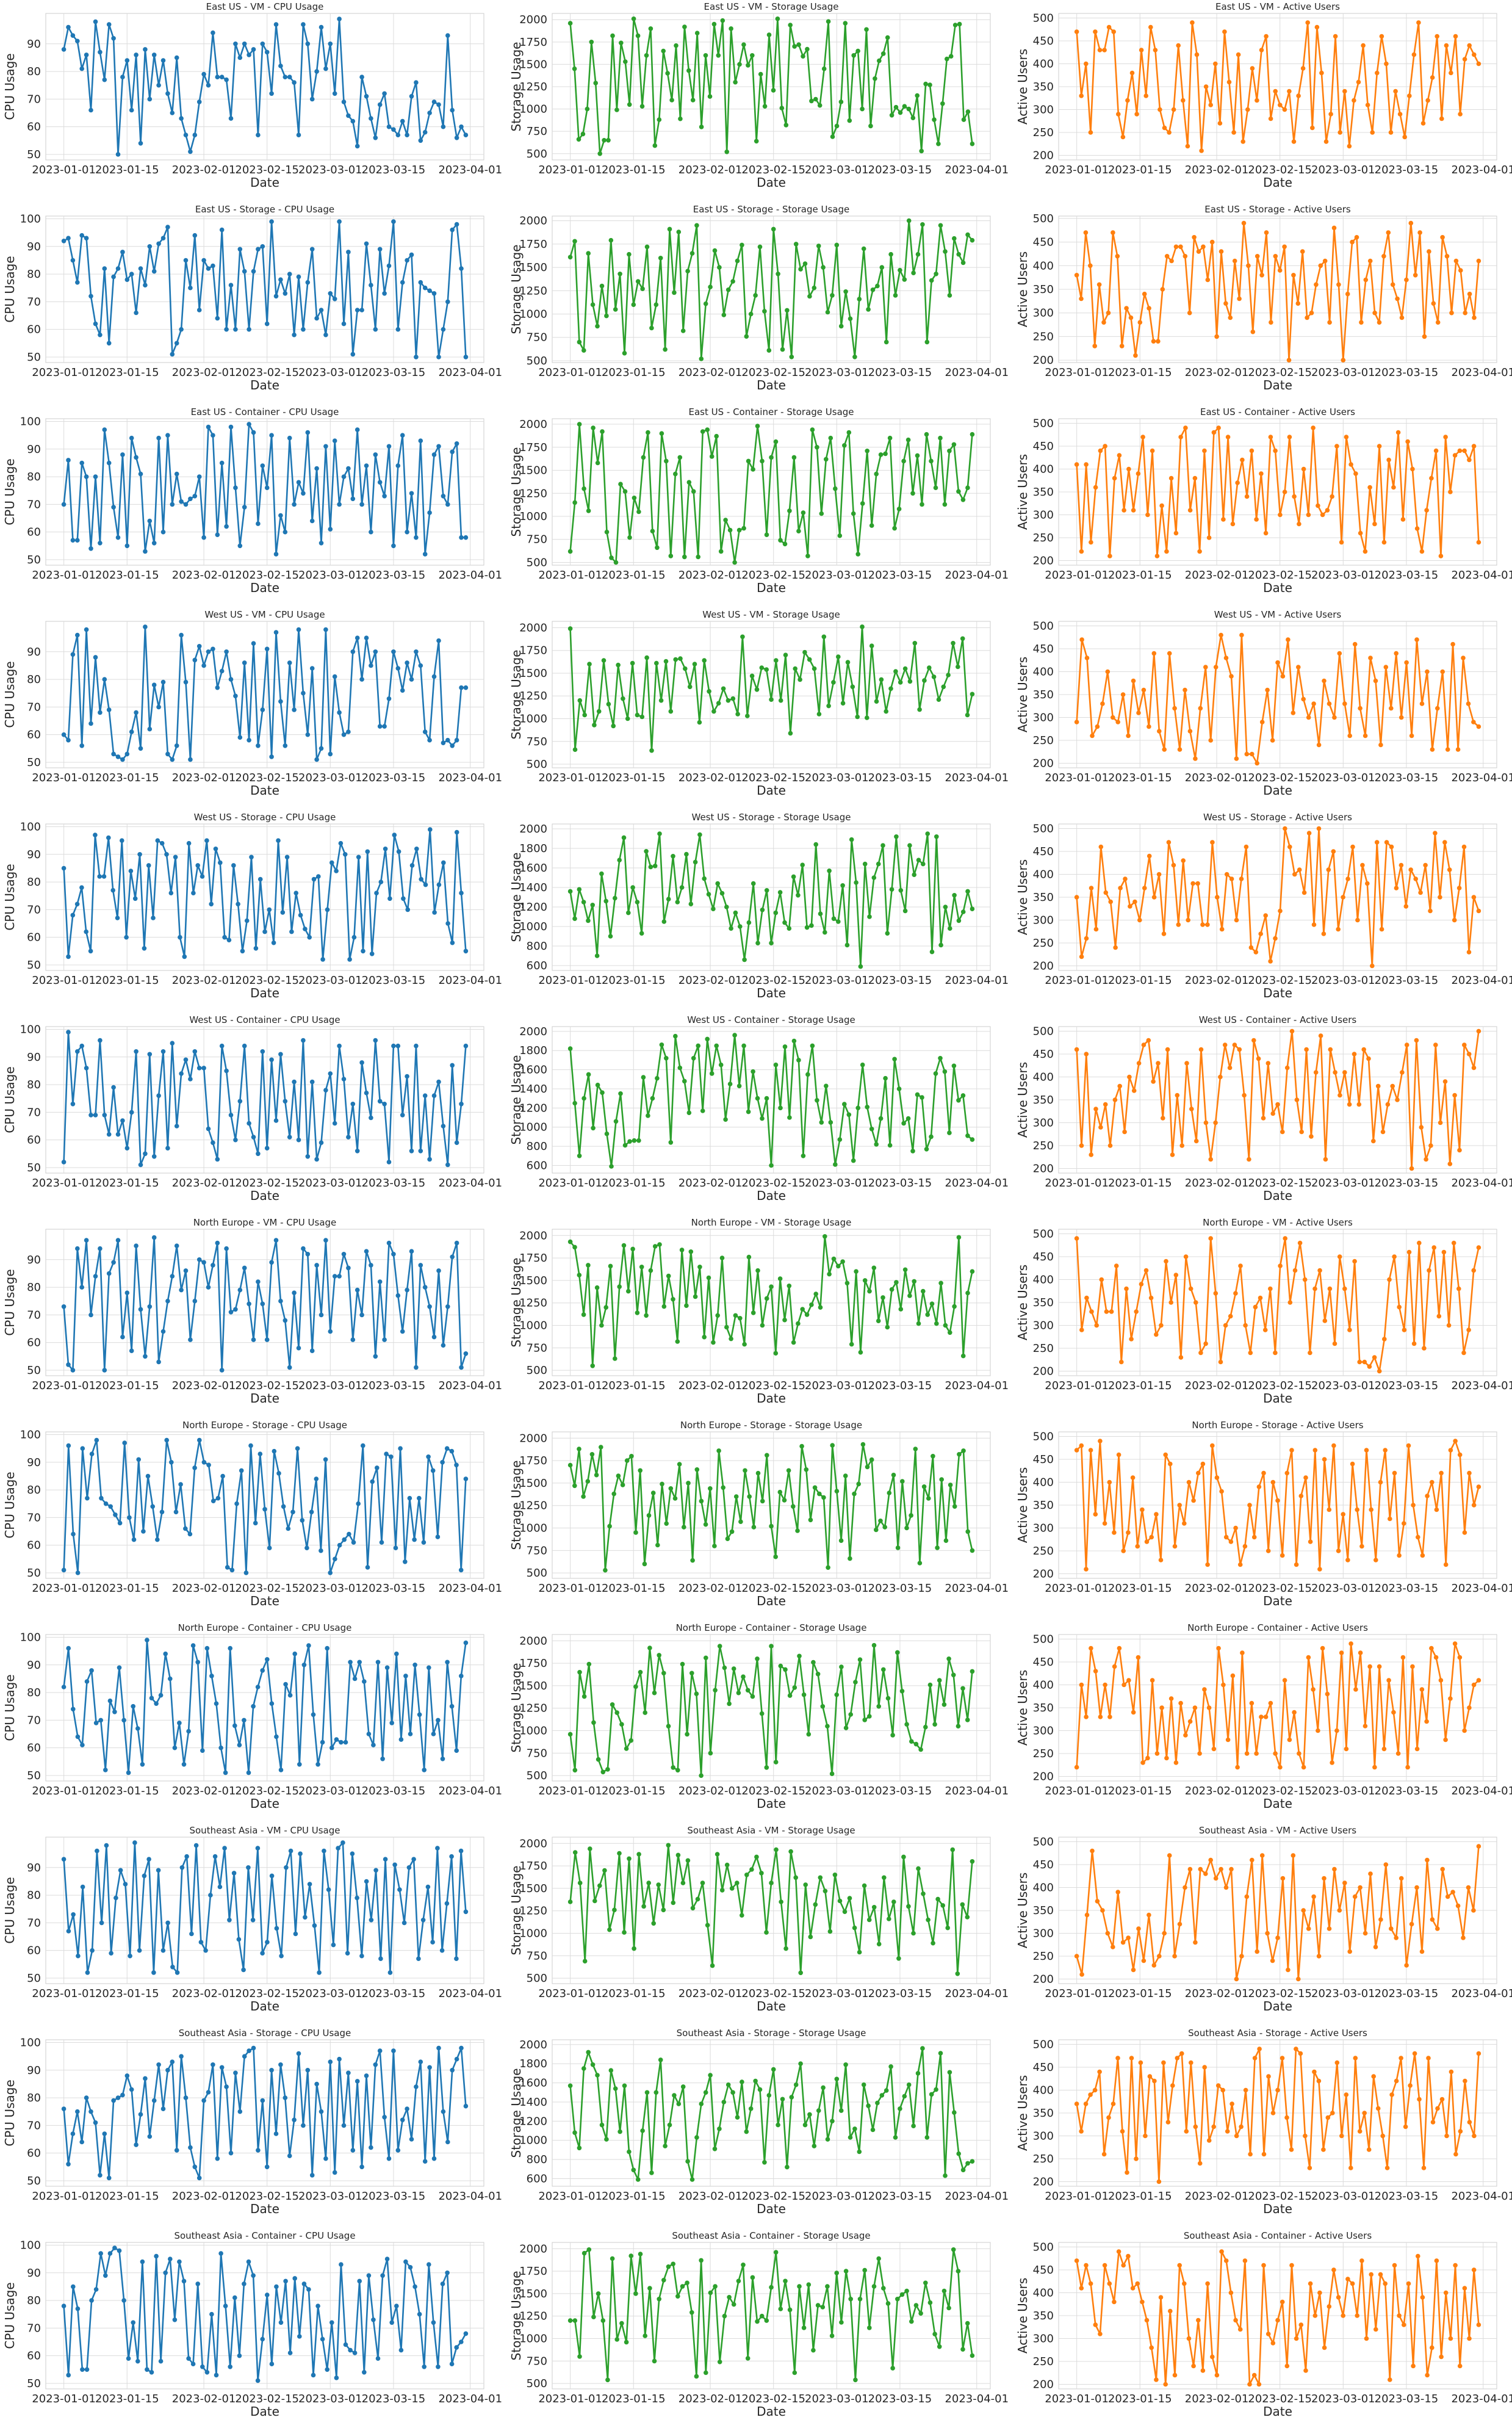 The width and height of the screenshot is (1512, 2431). Describe the element at coordinates (1043, 1551) in the screenshot. I see `y-tick-label: 250` at that location.